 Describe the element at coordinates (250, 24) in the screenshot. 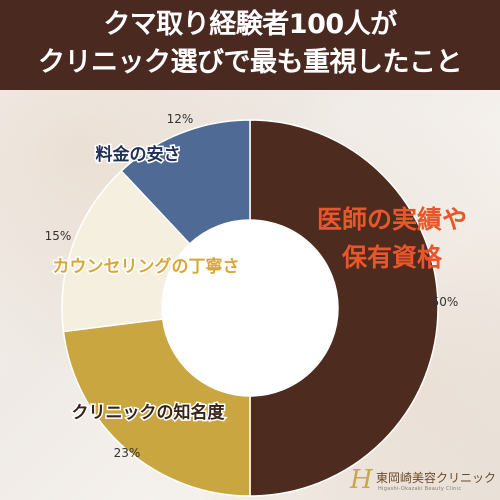

I see `title-line-1: クマ取り経験者100人が` at that location.